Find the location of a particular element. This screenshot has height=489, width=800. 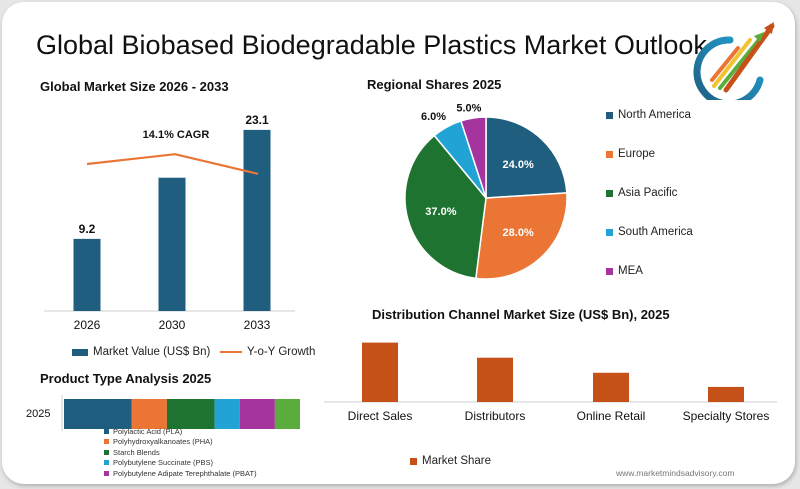

product-type-chart is located at coordinates (180, 413).